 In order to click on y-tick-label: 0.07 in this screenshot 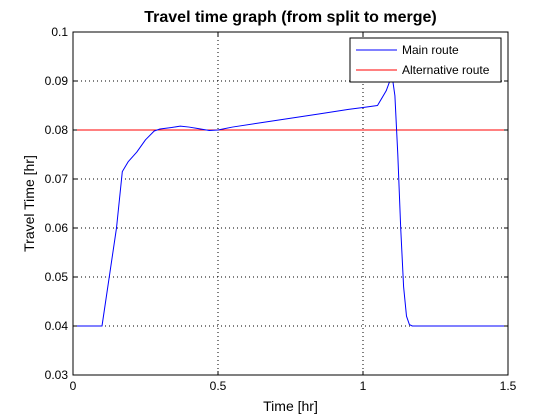, I will do `click(57, 179)`.